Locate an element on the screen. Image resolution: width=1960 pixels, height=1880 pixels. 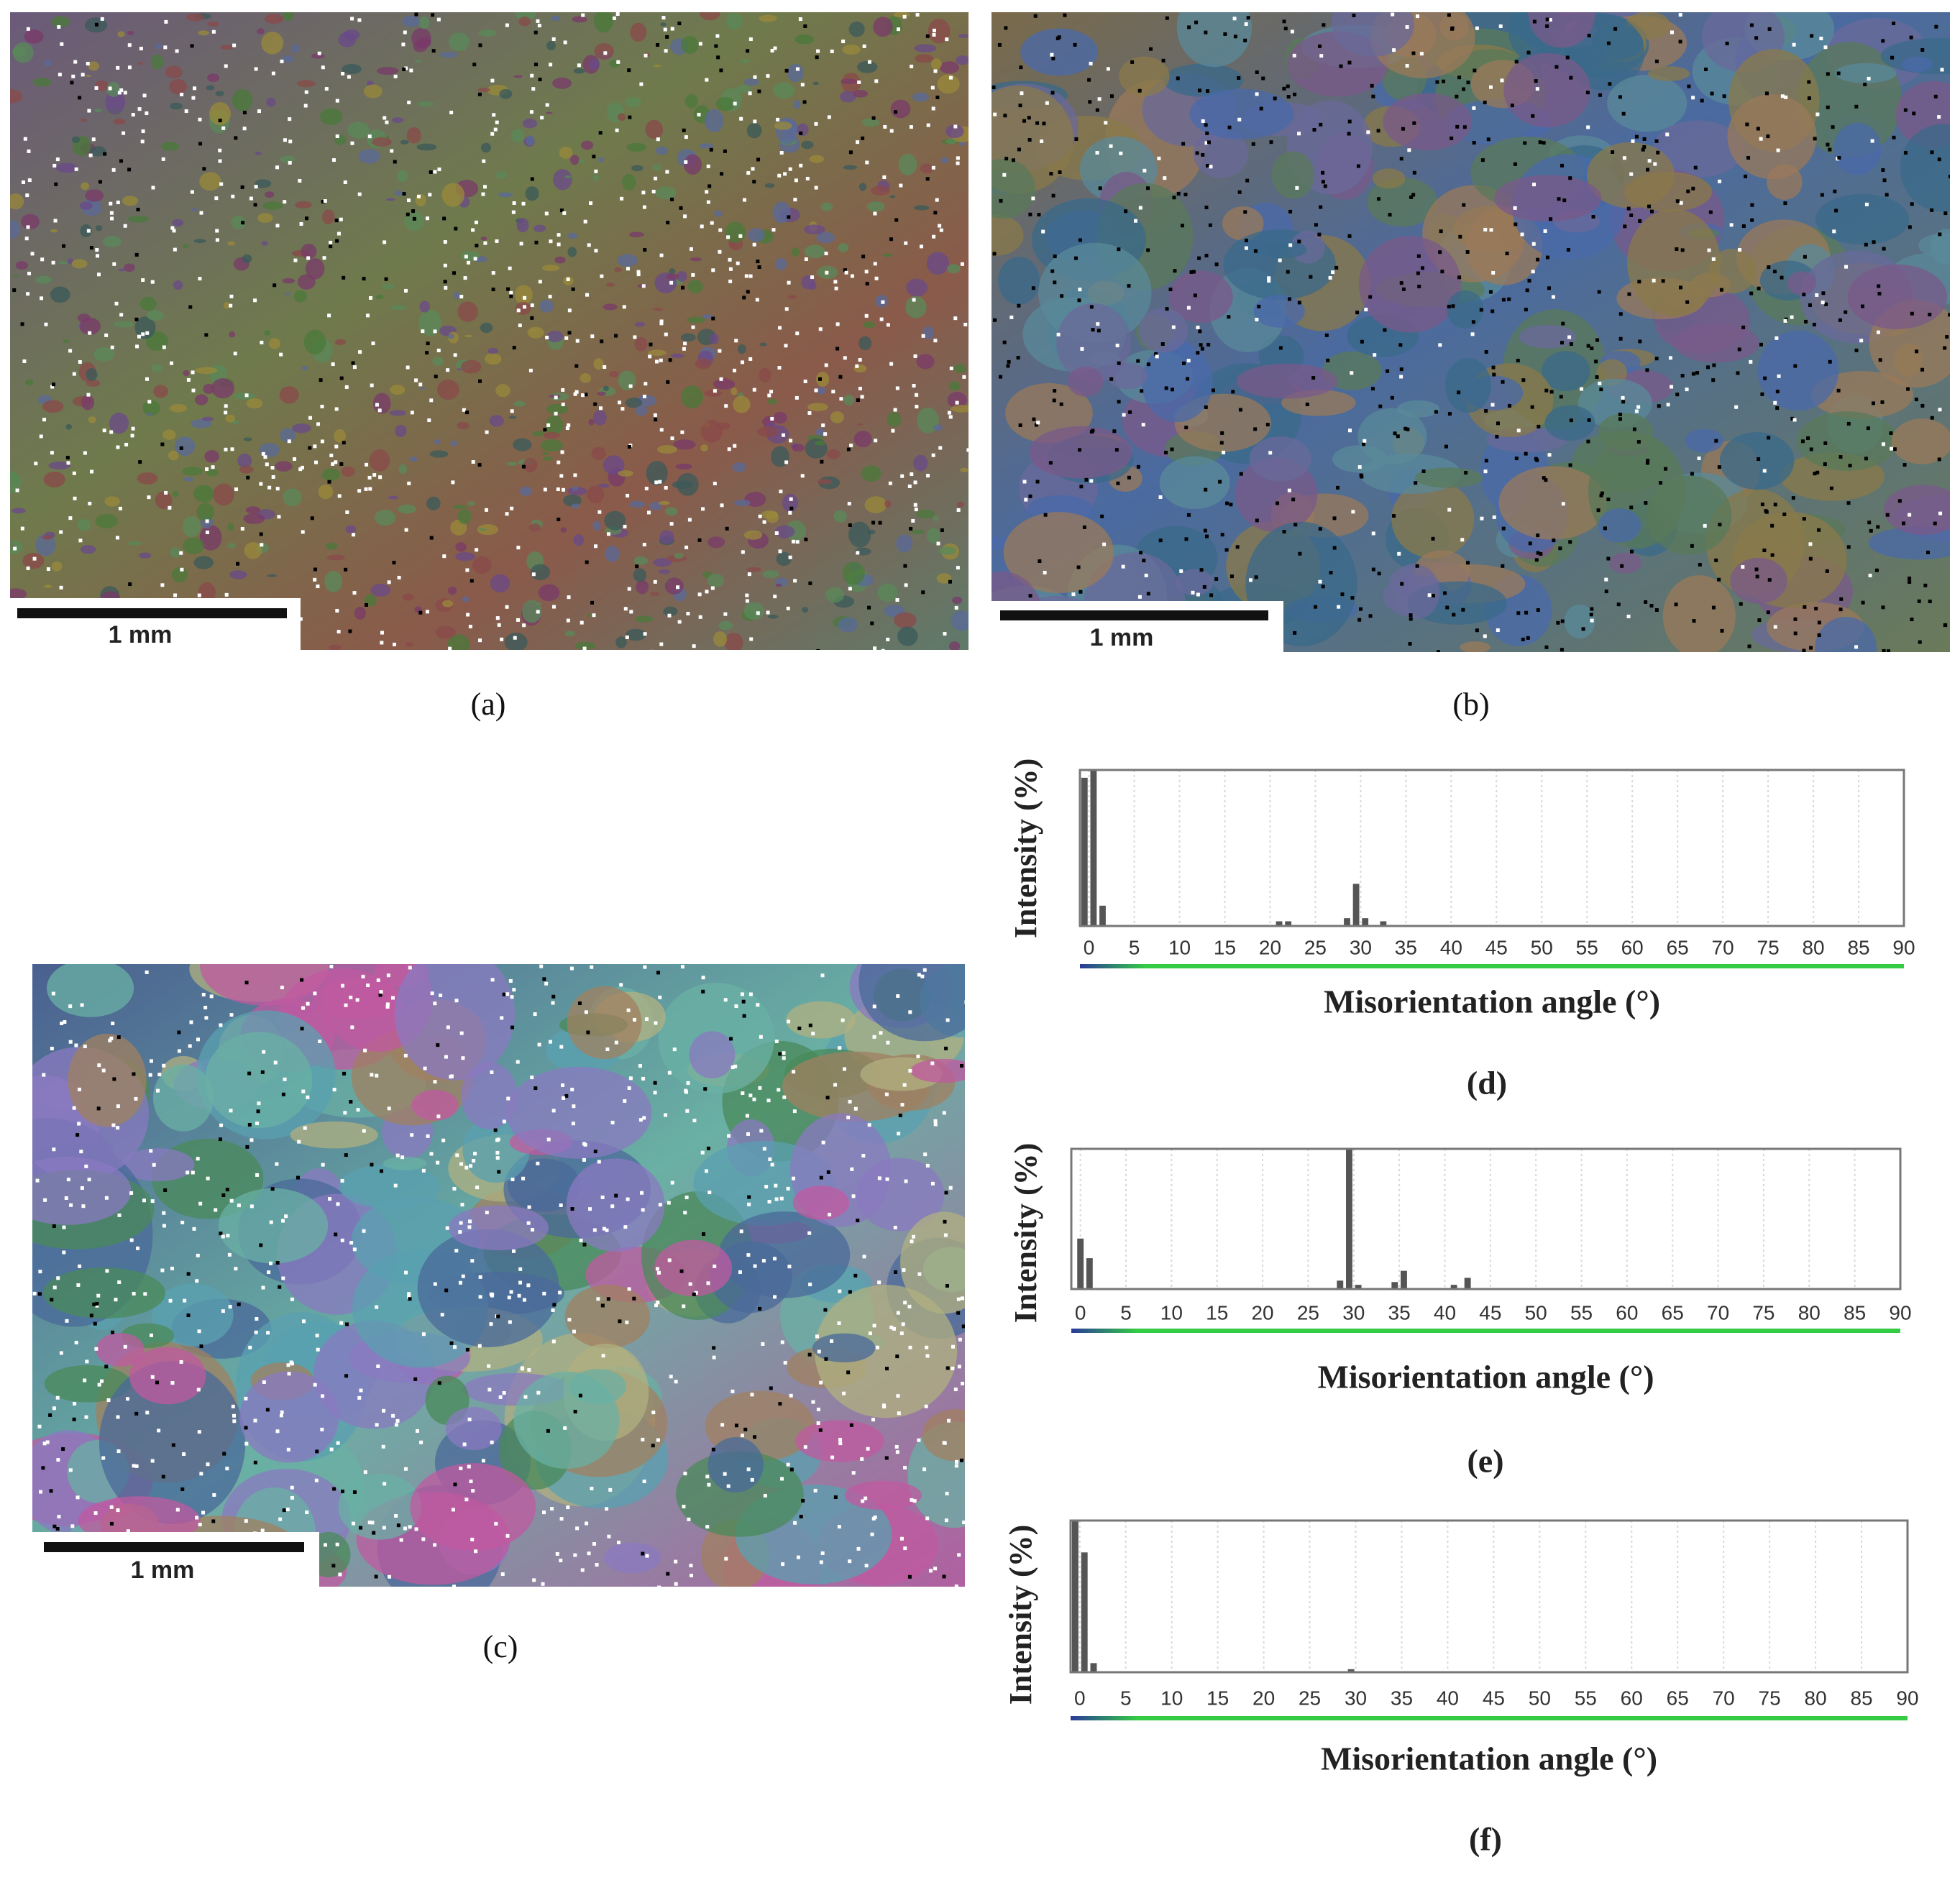
x-tick-label: 20 is located at coordinates (1262, 1312).